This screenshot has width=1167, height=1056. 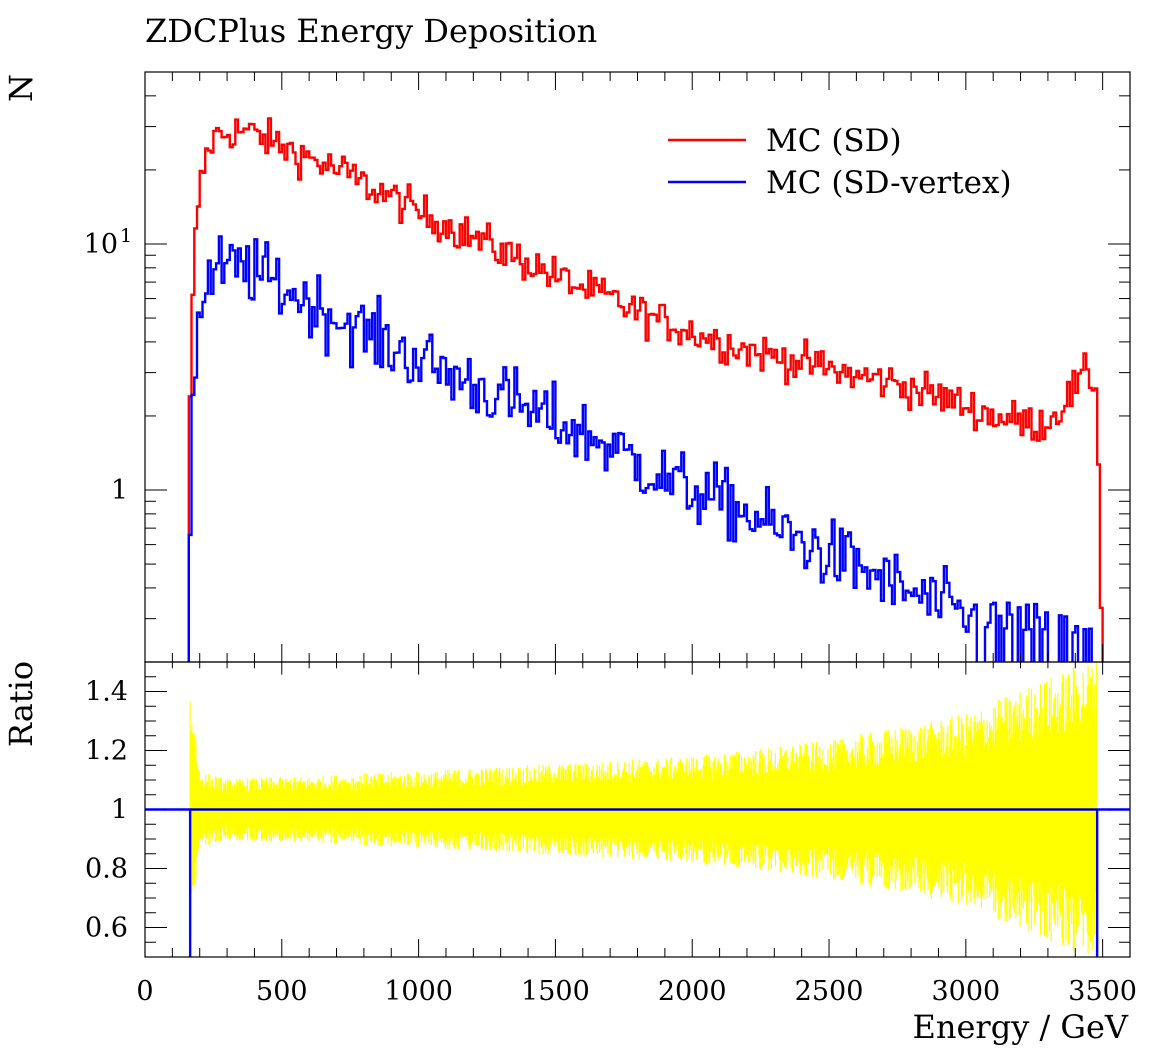 I want to click on legend-label: MC (SD-vertex), so click(x=889, y=183).